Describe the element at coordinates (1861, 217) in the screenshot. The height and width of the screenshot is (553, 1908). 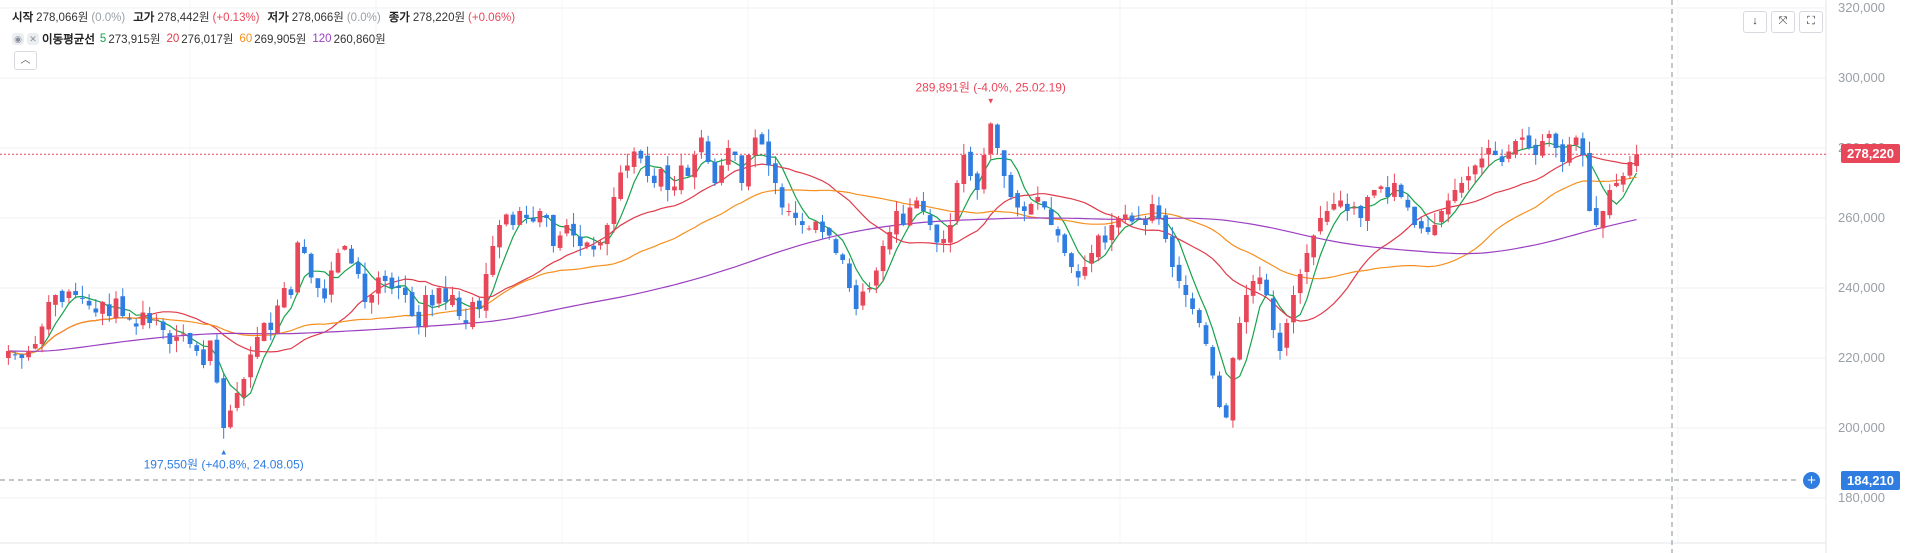
I see `price-tick-label: 260,000` at that location.